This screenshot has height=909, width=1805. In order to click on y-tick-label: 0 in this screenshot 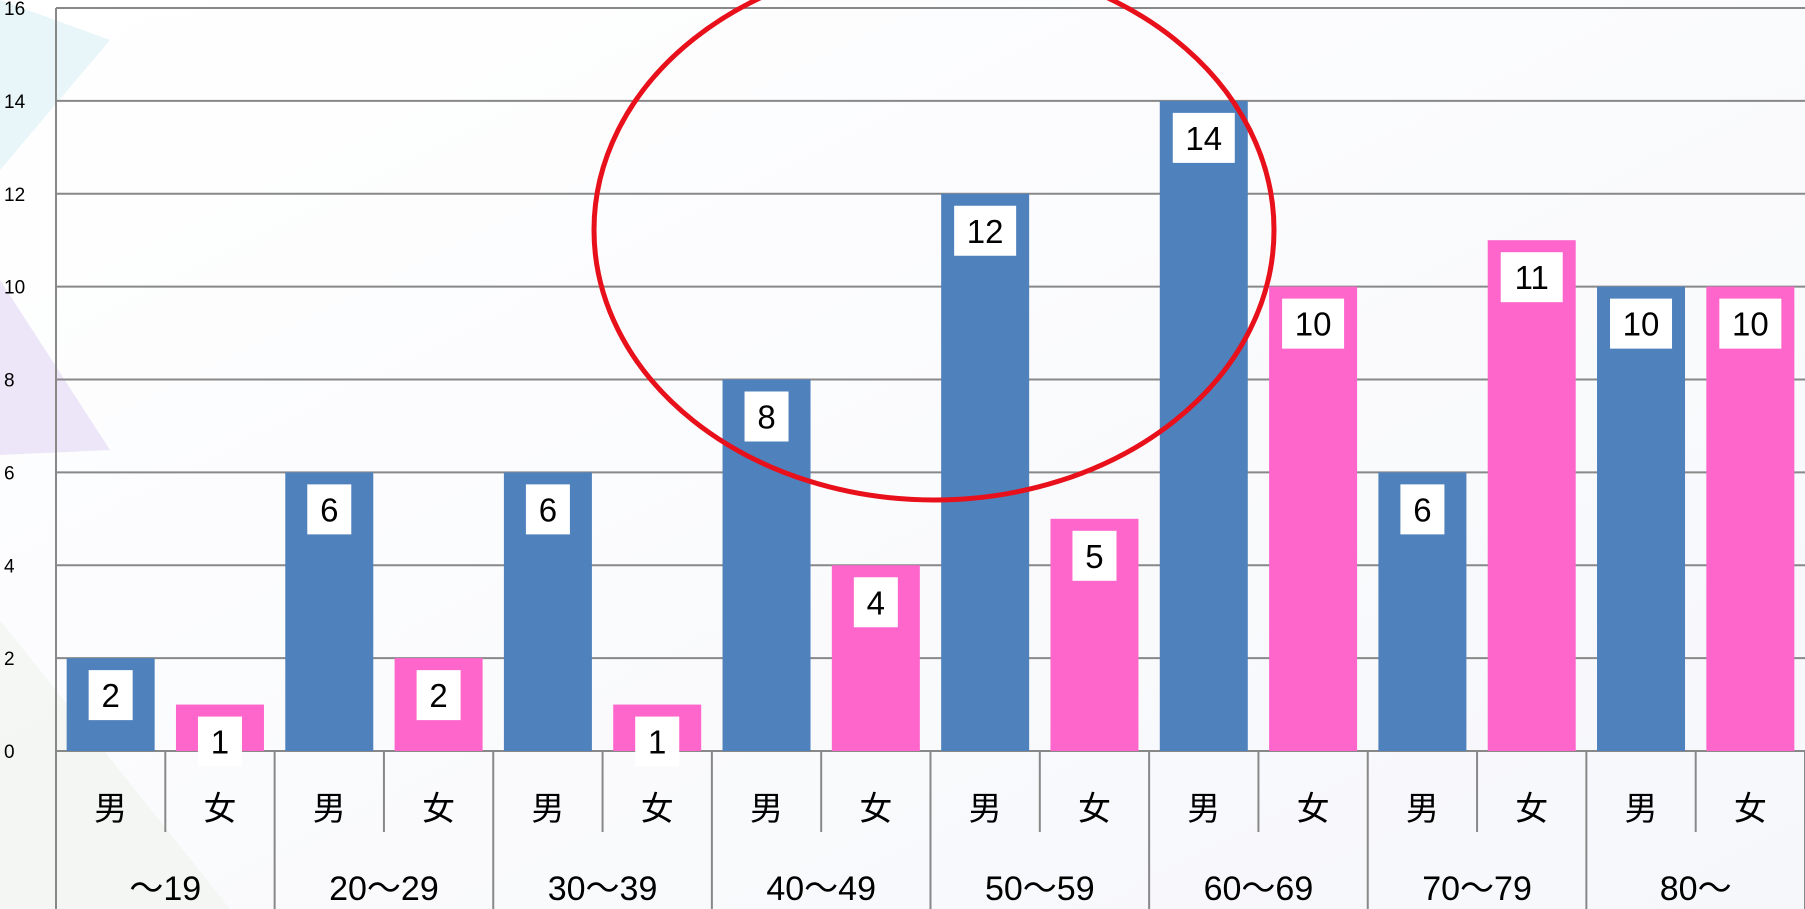, I will do `click(9, 752)`.